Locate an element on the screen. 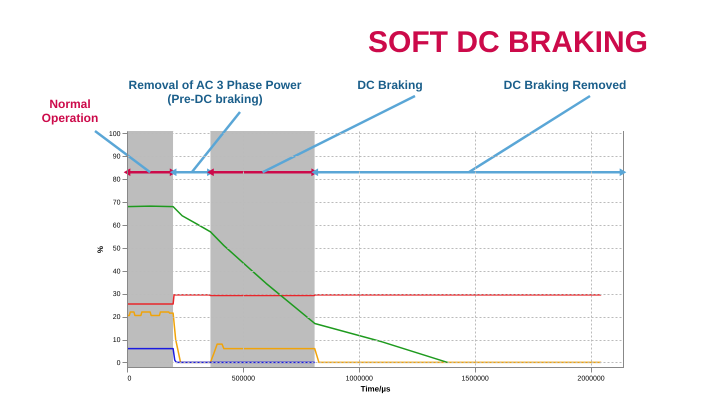  band-label: Normal Operation is located at coordinates (70, 111).